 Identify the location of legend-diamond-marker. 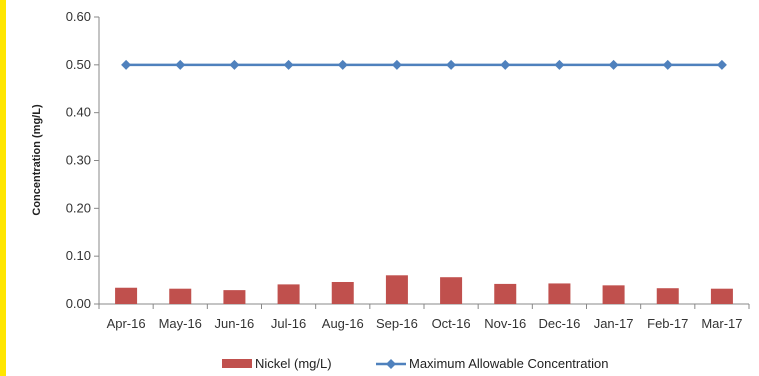
(391, 364).